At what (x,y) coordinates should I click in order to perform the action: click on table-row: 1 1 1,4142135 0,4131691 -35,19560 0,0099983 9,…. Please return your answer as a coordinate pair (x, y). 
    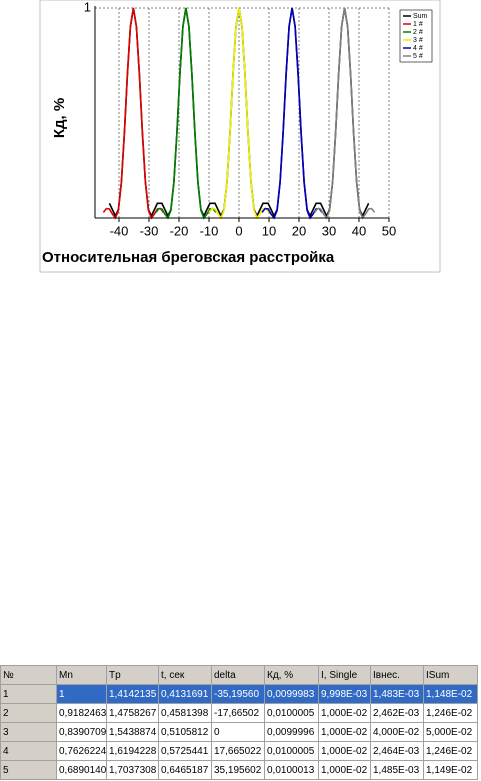
    Looking at the image, I should click on (239, 694).